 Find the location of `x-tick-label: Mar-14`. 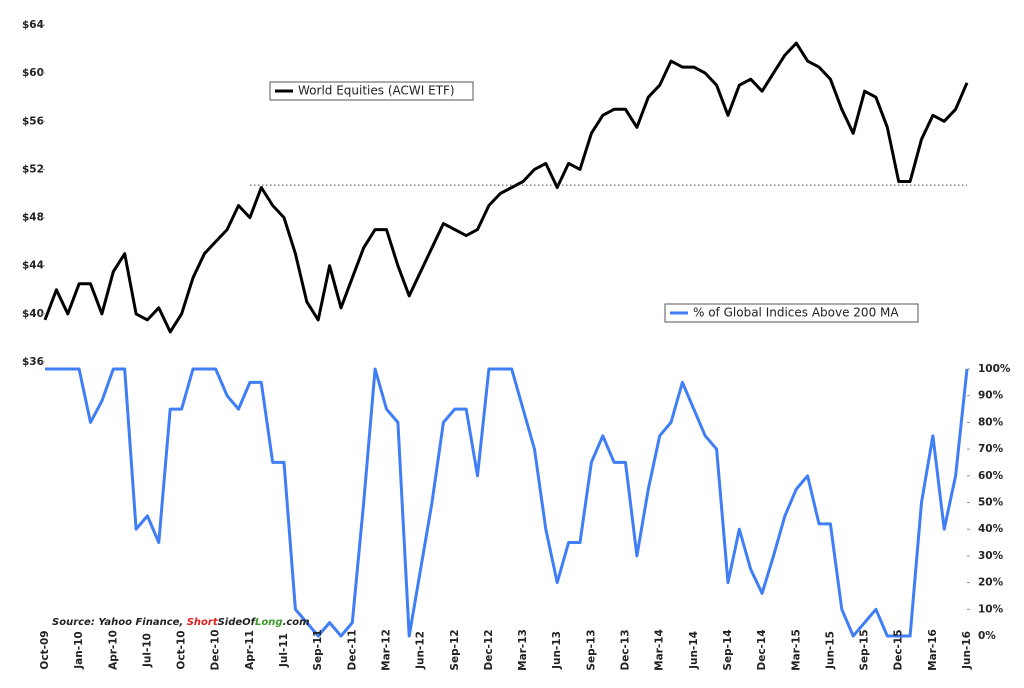

x-tick-label: Mar-14 is located at coordinates (660, 650).